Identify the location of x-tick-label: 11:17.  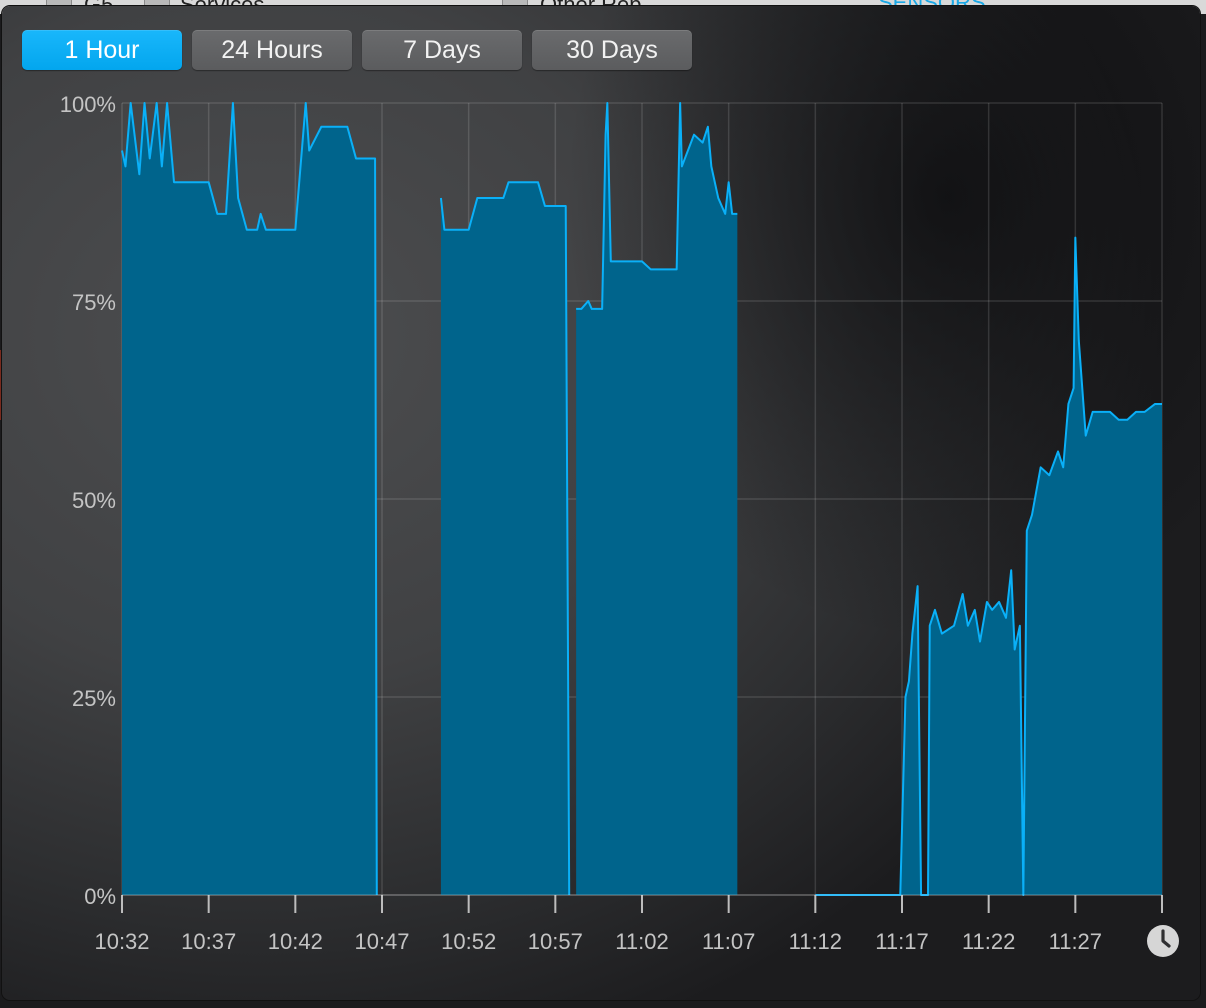
(901, 941).